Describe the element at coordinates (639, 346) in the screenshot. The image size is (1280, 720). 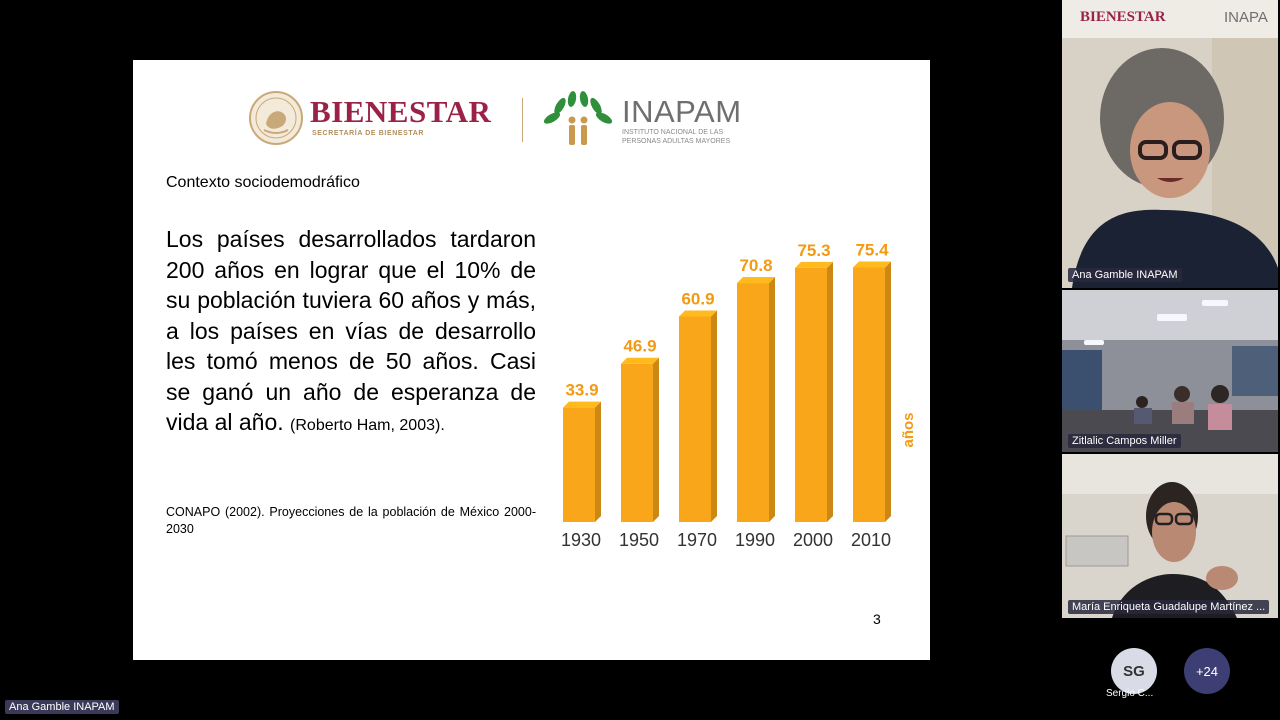
I see `chart-value-label-1950: 46.9` at that location.